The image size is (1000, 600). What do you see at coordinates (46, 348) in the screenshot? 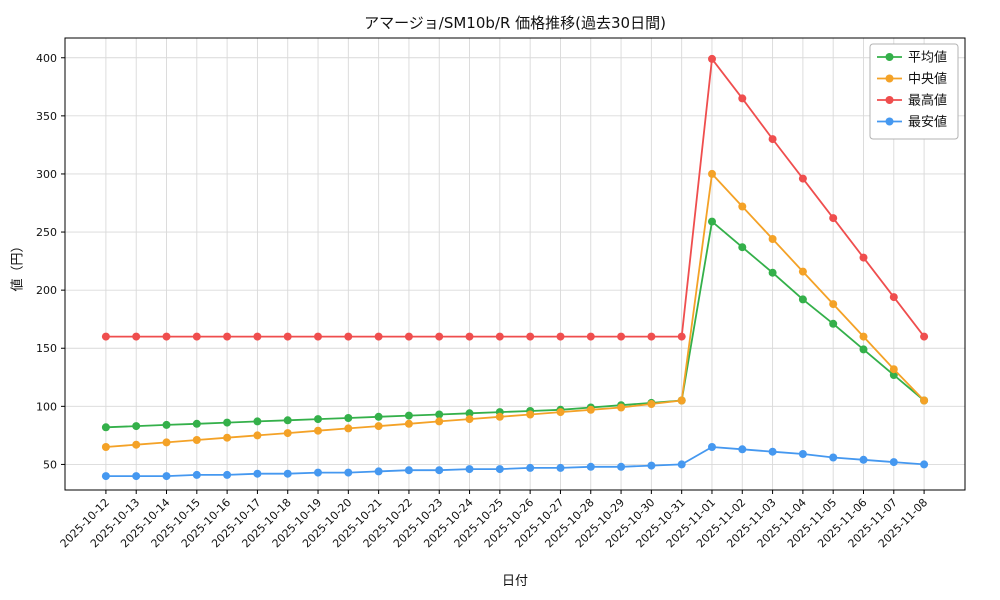
I see `y-tick-label: 150` at bounding box center [46, 348].